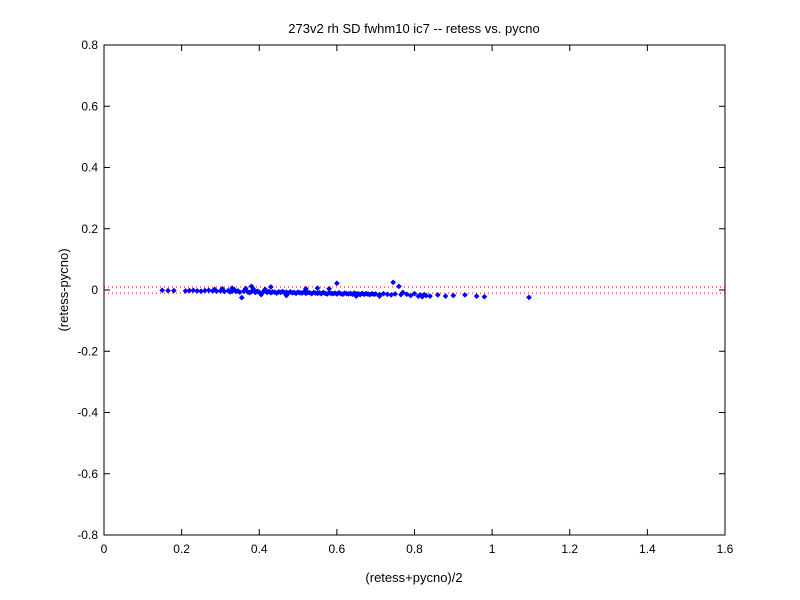  What do you see at coordinates (337, 549) in the screenshot?
I see `x-tick-label: 0.6` at bounding box center [337, 549].